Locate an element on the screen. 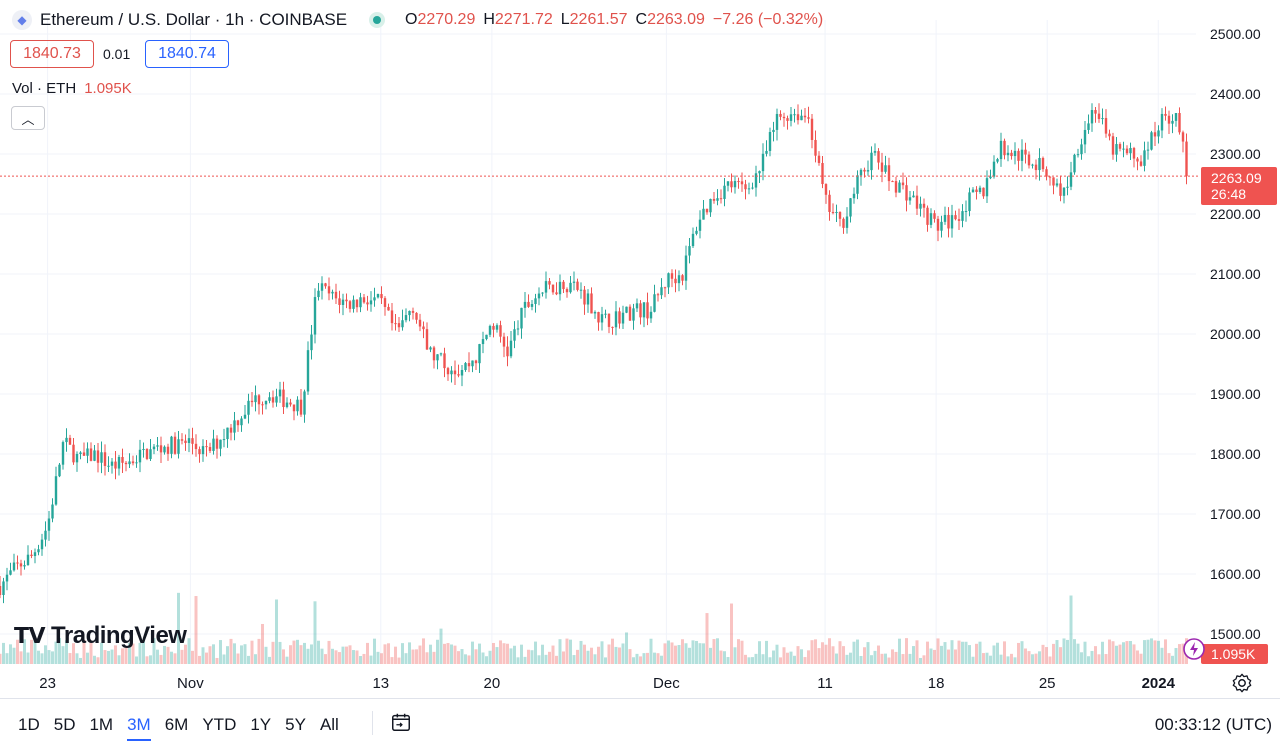 Image resolution: width=1280 pixels, height=743 pixels. range-ytd: YTD is located at coordinates (219, 724).